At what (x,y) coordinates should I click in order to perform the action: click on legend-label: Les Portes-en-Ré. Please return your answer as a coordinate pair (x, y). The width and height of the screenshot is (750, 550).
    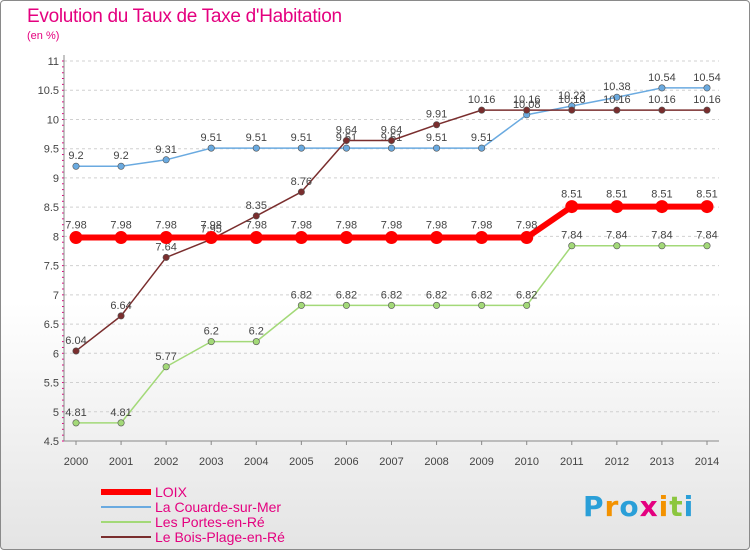
    Looking at the image, I should click on (210, 522).